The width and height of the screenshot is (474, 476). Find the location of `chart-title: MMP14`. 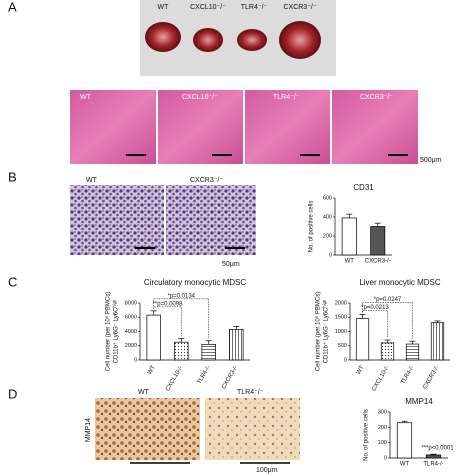

chart-title: MMP14 is located at coordinates (419, 401).